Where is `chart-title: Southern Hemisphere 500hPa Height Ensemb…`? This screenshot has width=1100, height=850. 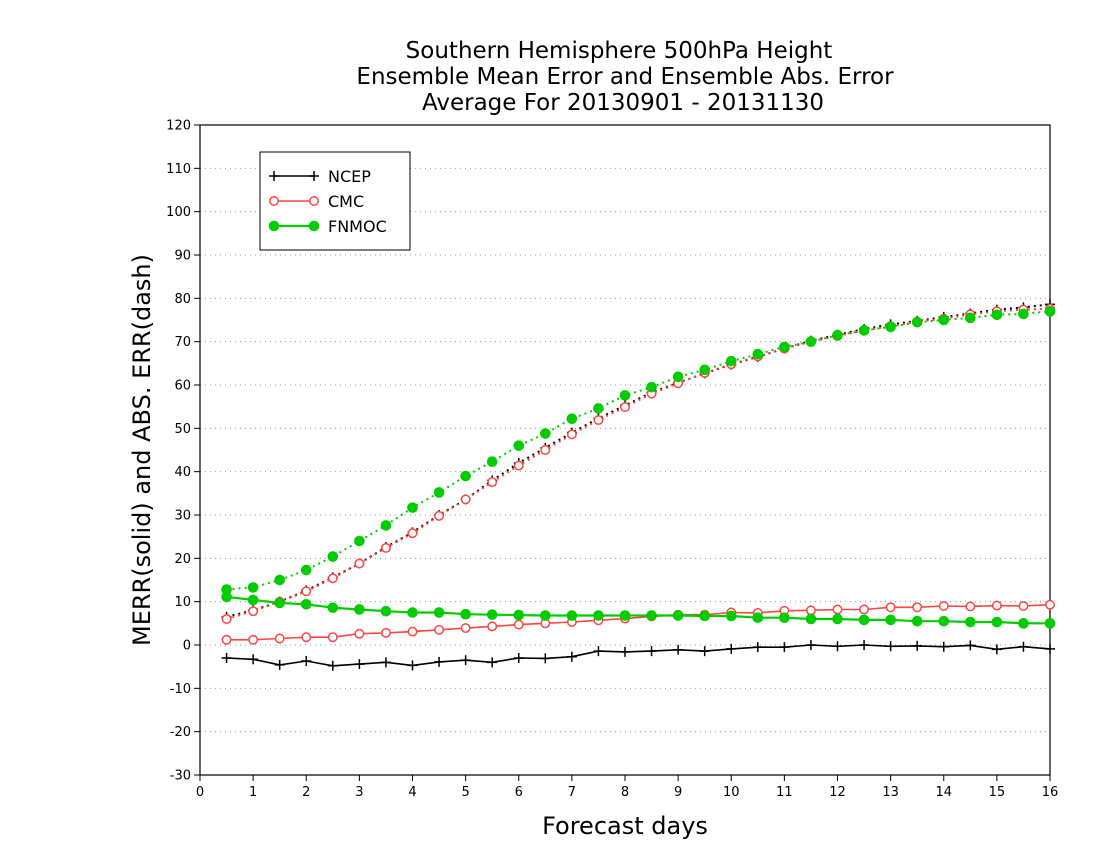
chart-title: Southern Hemisphere 500hPa Height Ensemb… is located at coordinates (625, 77).